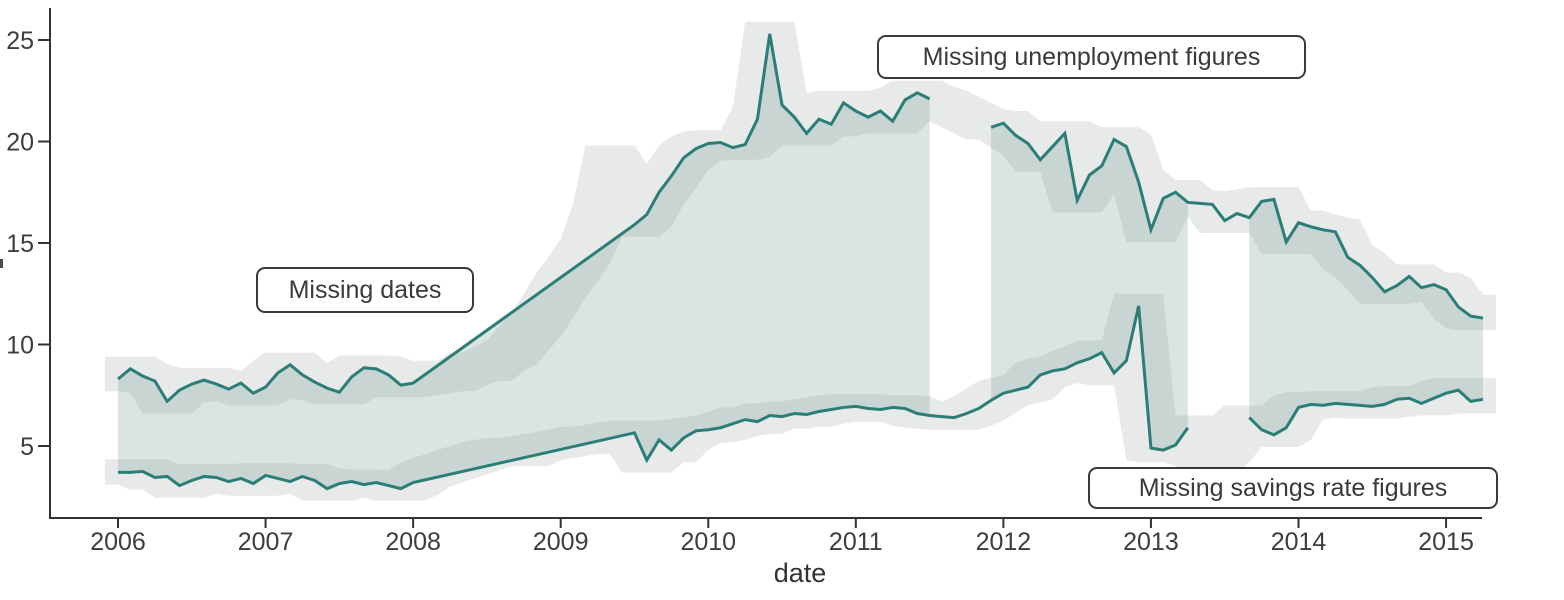 The width and height of the screenshot is (1564, 600). I want to click on y-tick-label: 15, so click(20, 244).